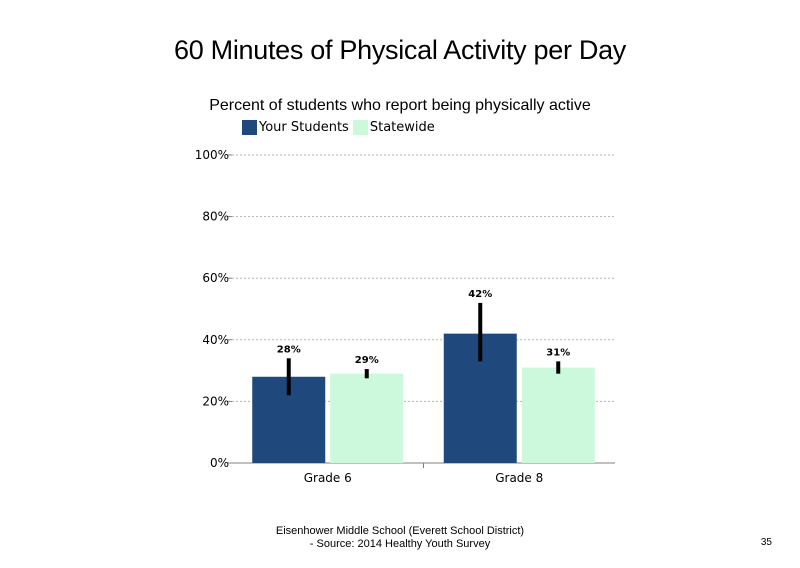 The image size is (800, 568). I want to click on data-label-your-students-grade-6: 28%, so click(289, 349).